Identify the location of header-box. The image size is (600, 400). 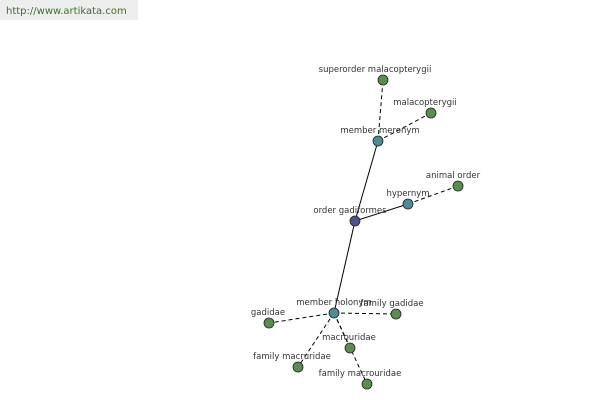
(69, 10).